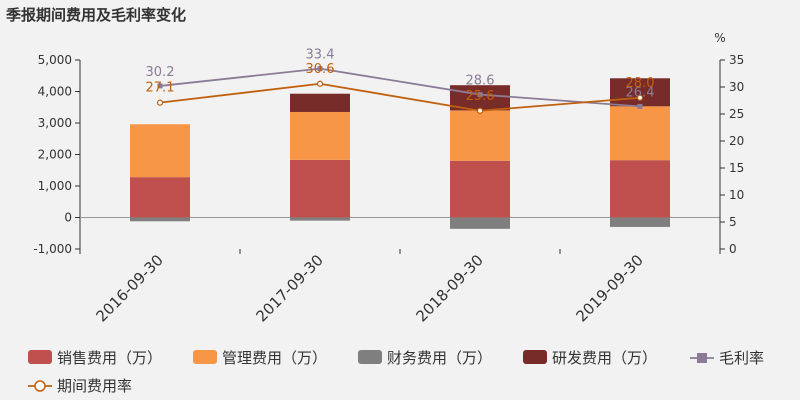 The width and height of the screenshot is (800, 400). Describe the element at coordinates (736, 114) in the screenshot. I see `right-axis-tick-label: 25` at that location.